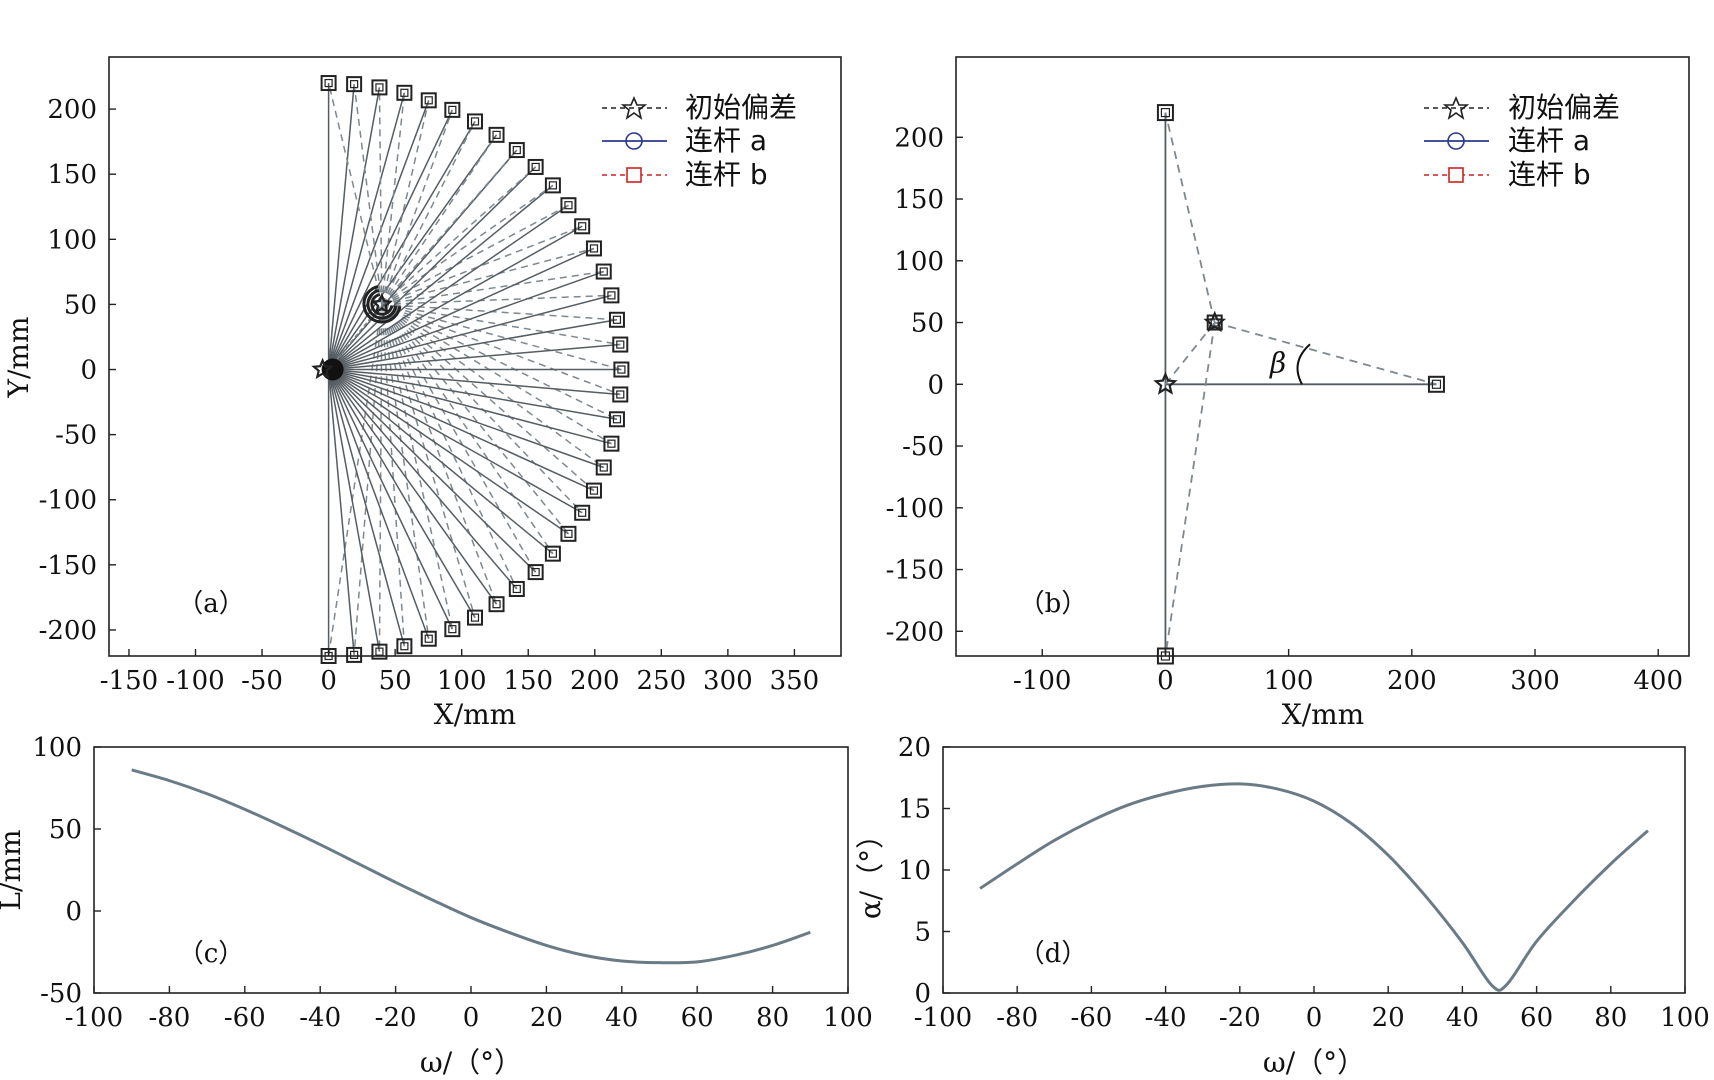 The image size is (1714, 1080). I want to click on d-y-tick-label: 10, so click(914, 871).